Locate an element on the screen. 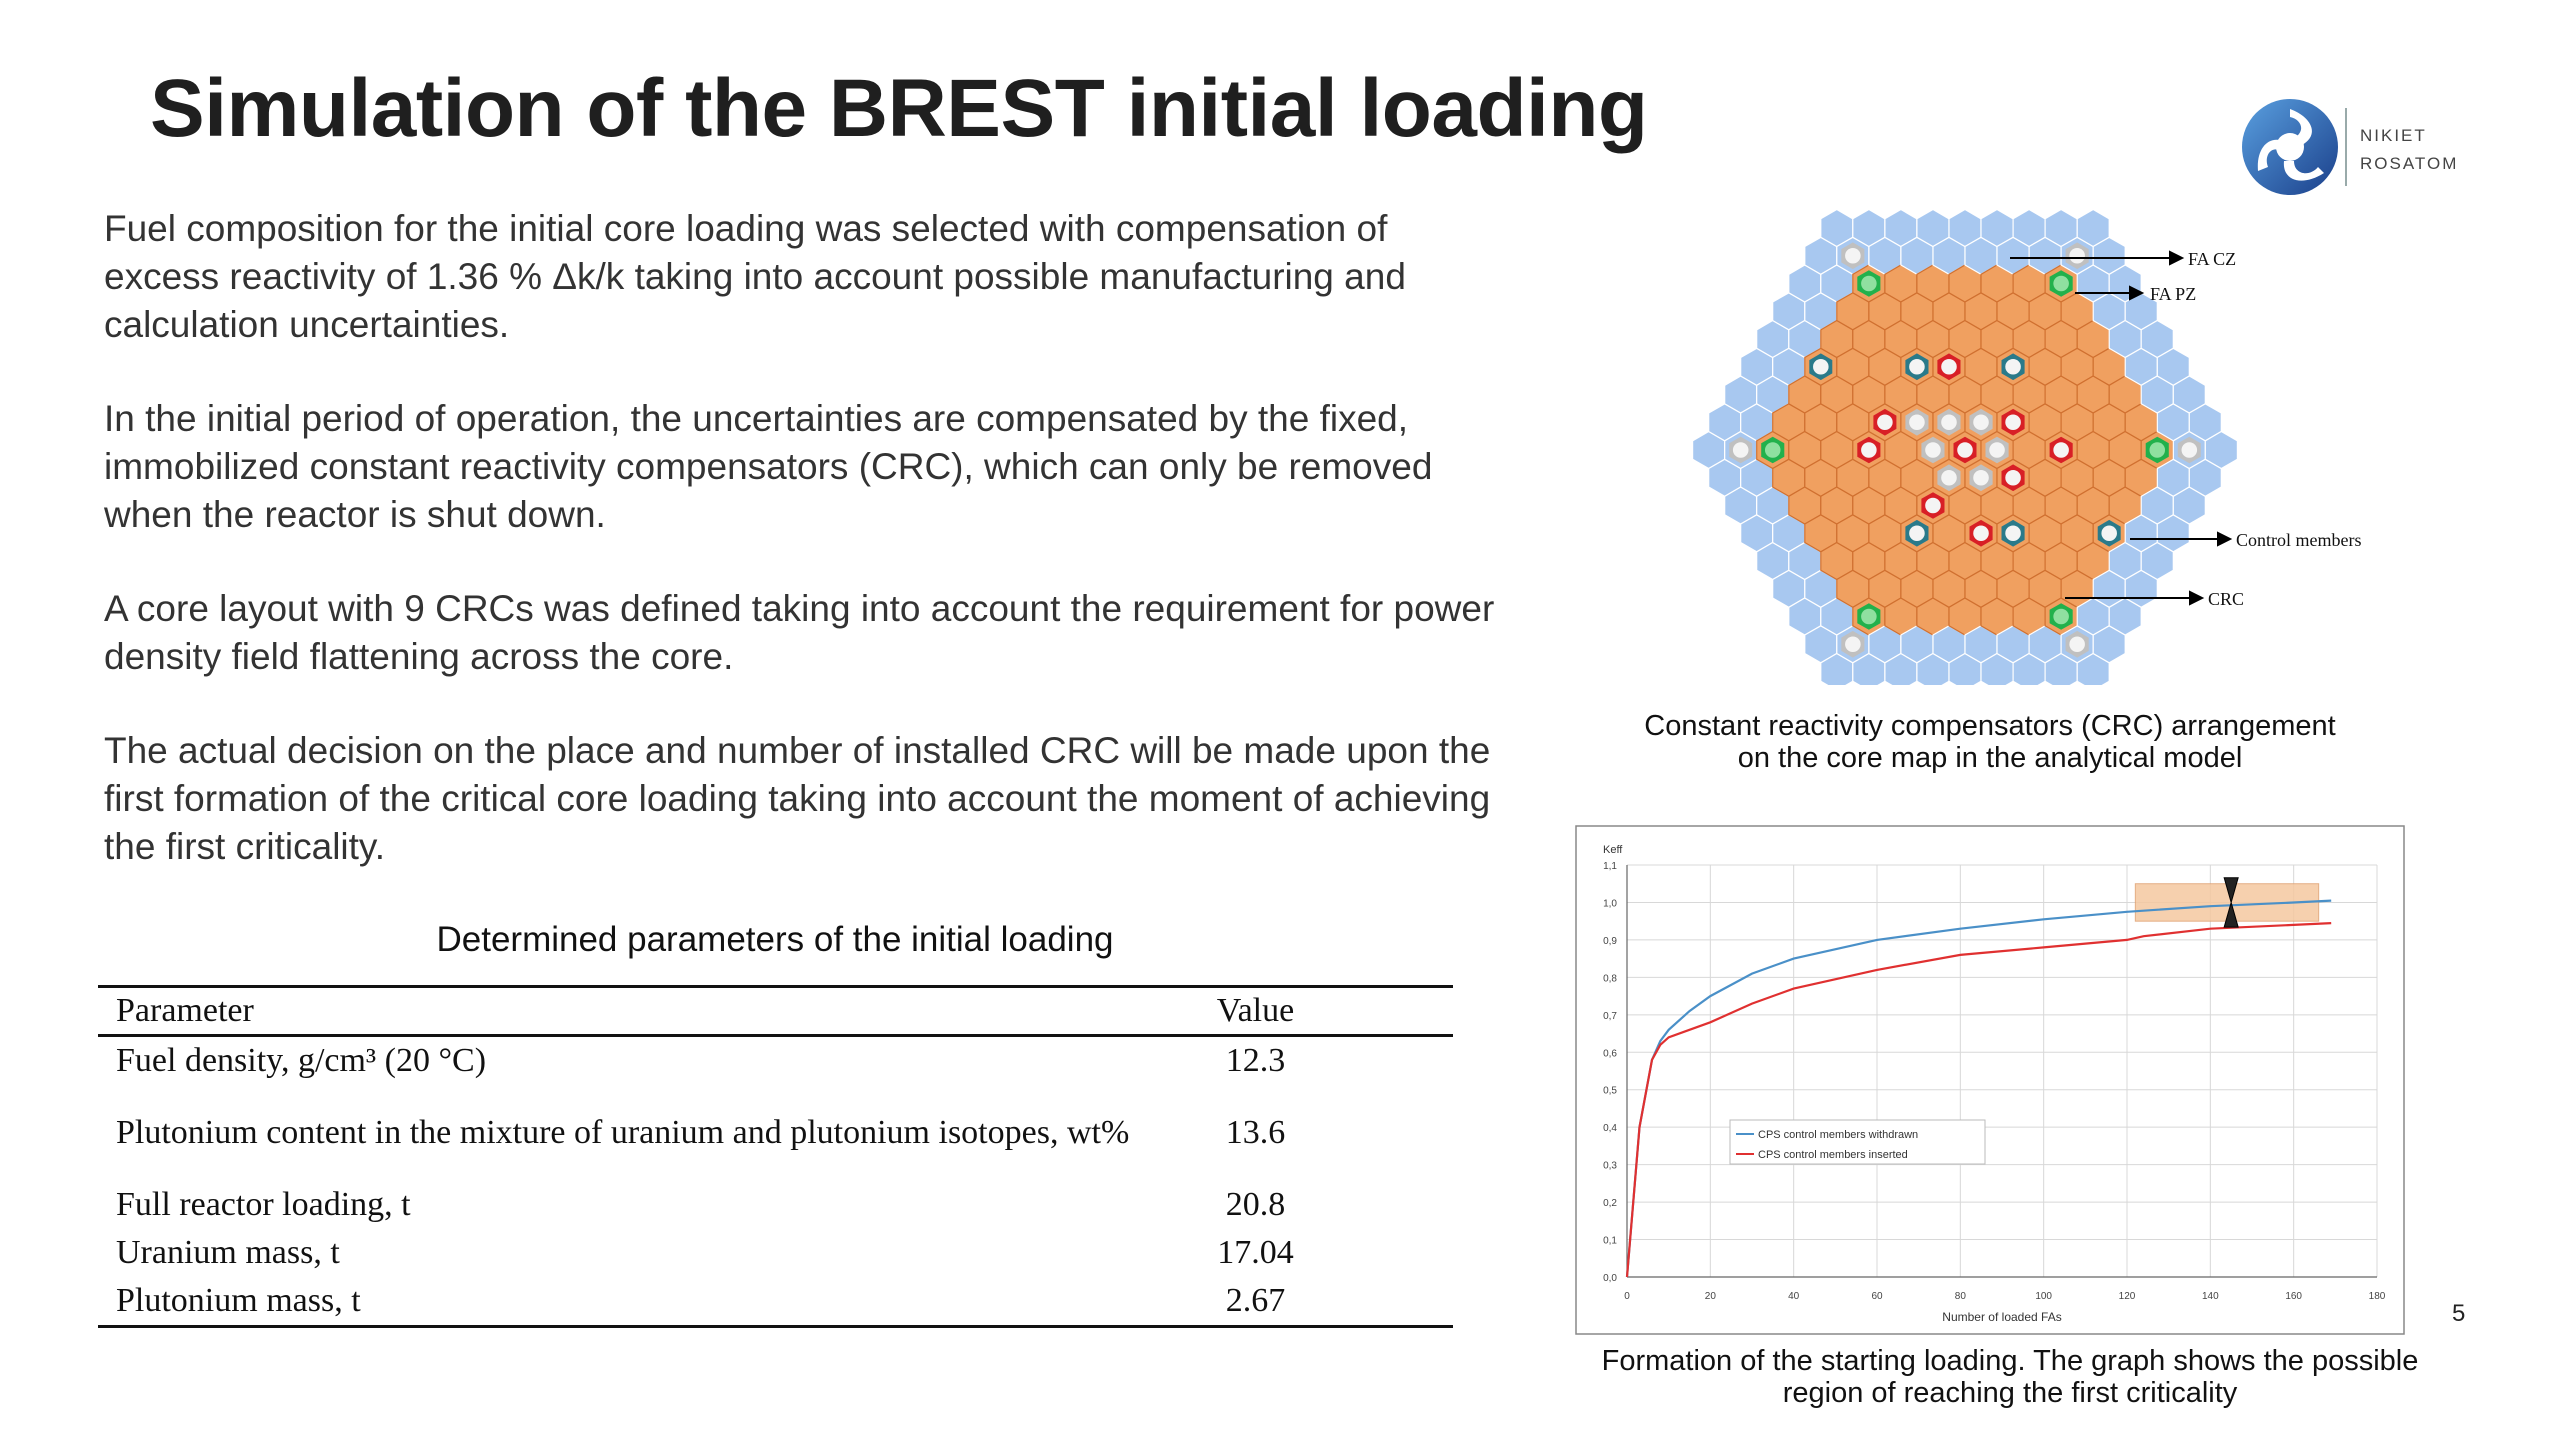 The height and width of the screenshot is (1440, 2560). core-hex-grid is located at coordinates (1965, 446).